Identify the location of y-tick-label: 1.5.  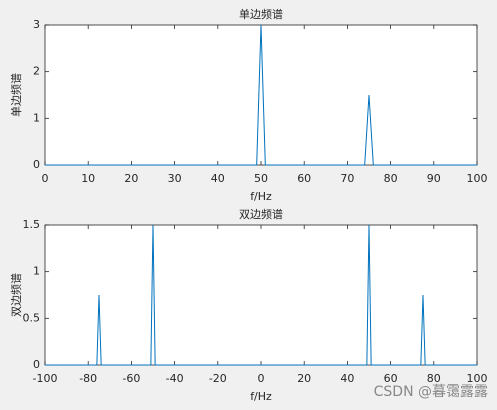
(32, 224).